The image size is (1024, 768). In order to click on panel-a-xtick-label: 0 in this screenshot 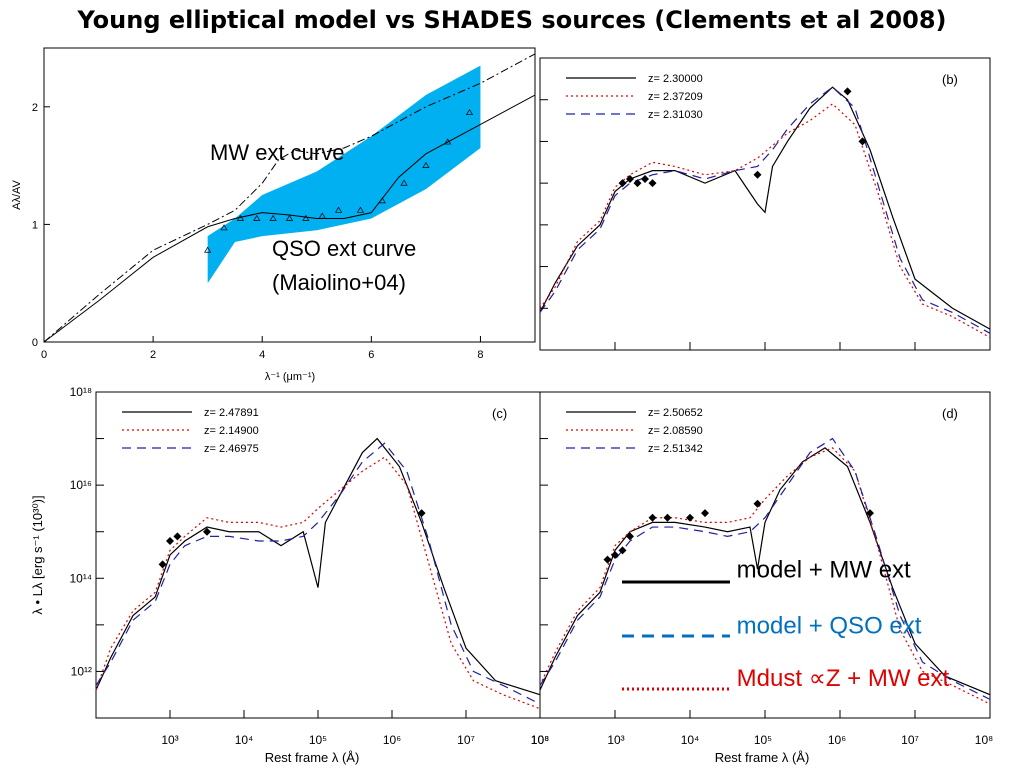, I will do `click(44, 355)`.